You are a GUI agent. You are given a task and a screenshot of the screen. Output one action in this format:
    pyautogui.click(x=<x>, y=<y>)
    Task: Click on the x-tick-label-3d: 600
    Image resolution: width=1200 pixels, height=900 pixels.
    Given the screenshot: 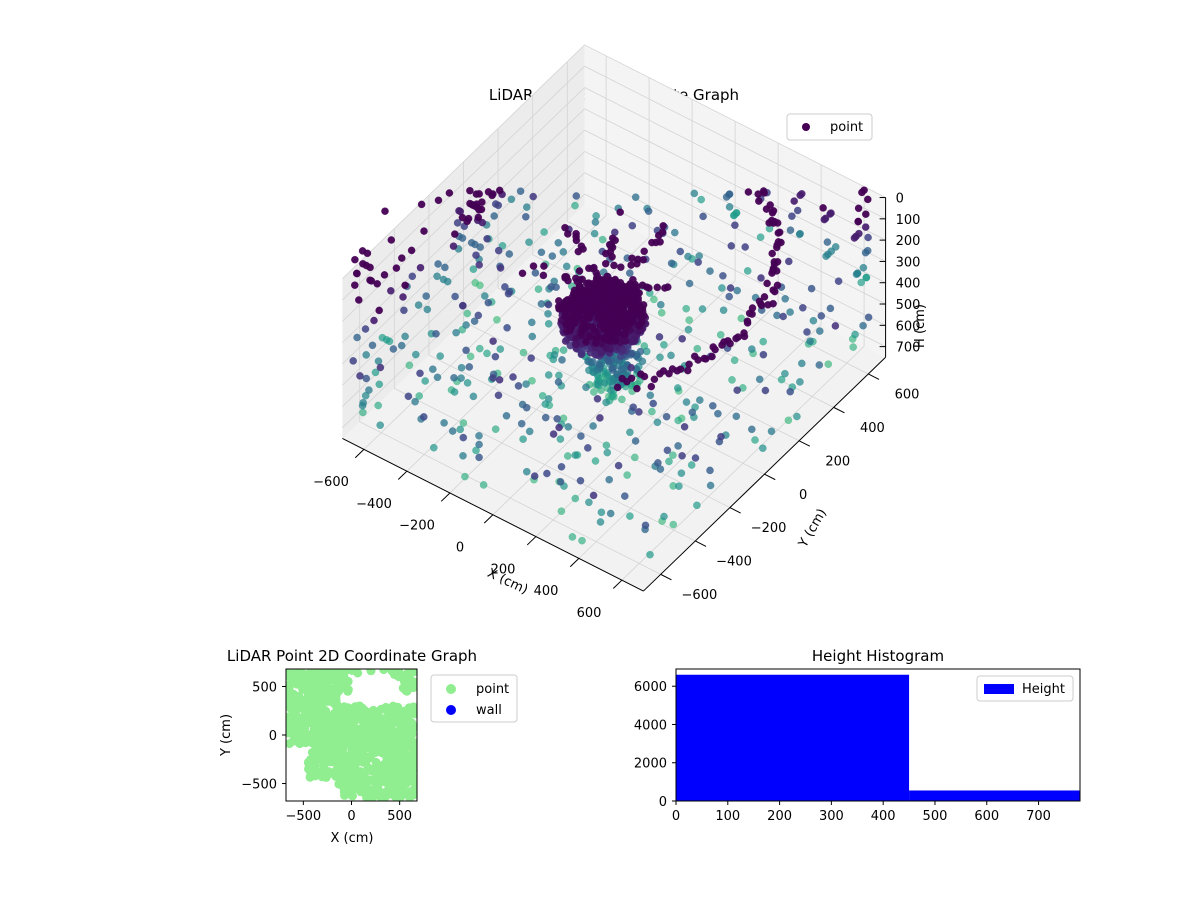 What is the action you would take?
    pyautogui.click(x=589, y=613)
    